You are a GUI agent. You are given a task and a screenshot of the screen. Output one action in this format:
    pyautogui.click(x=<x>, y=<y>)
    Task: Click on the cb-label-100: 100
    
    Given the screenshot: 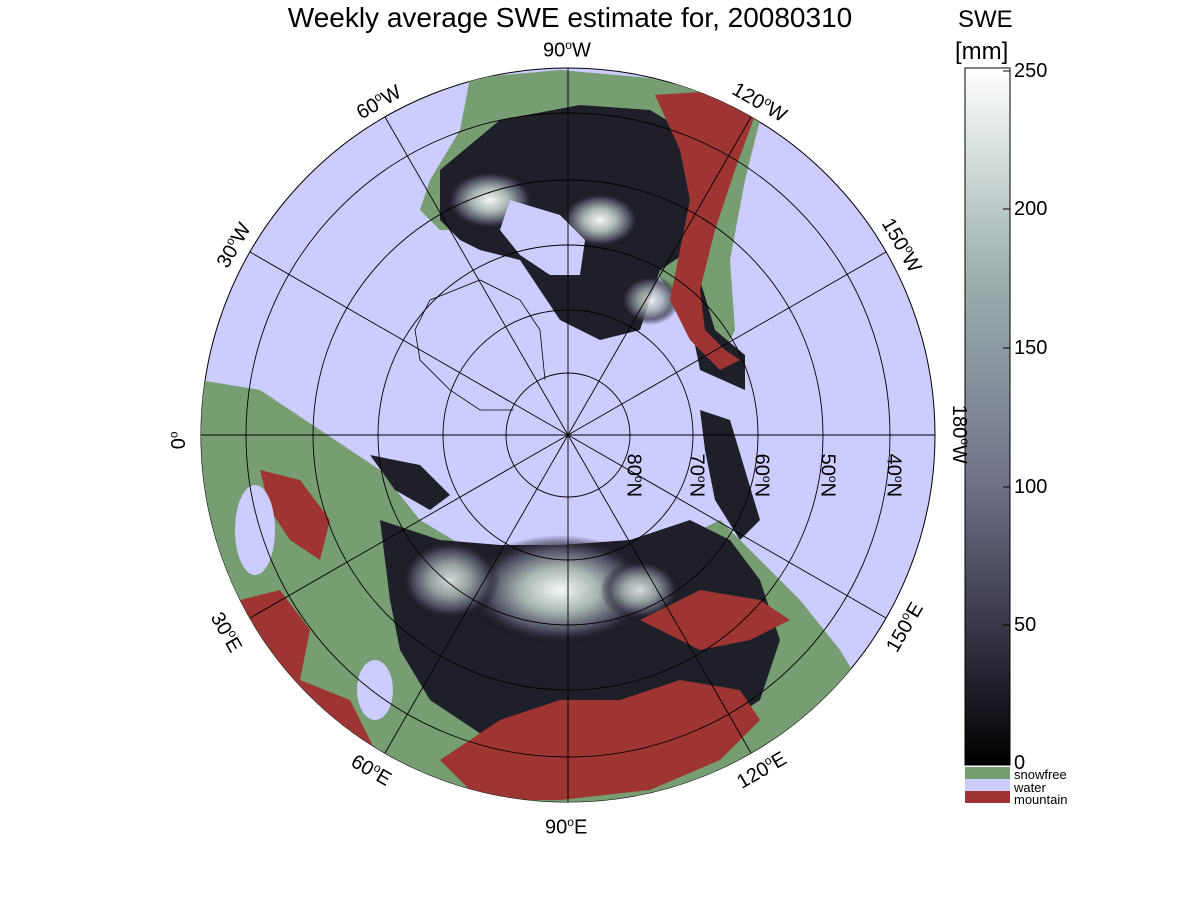 What is the action you would take?
    pyautogui.click(x=1031, y=487)
    